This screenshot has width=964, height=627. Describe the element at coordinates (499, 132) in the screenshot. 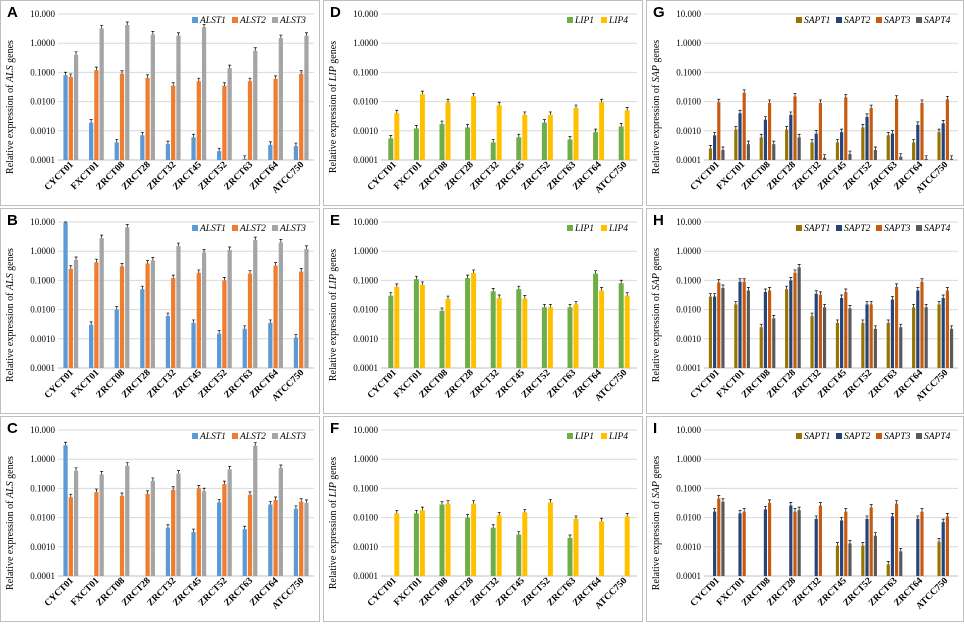

I see `bar-LIP4-ZRCT32` at that location.